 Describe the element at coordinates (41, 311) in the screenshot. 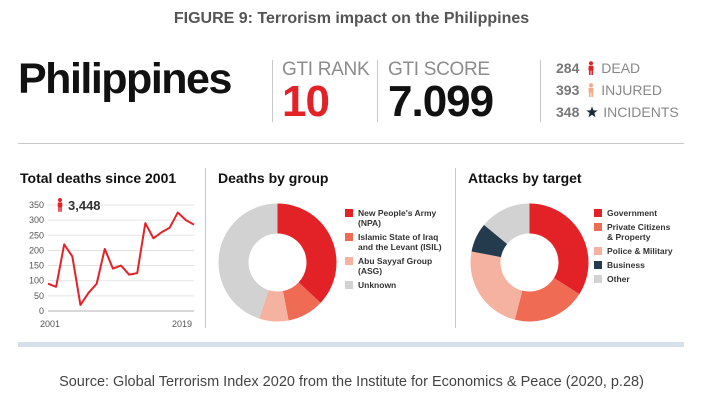

I see `y-tick-label: 0` at that location.